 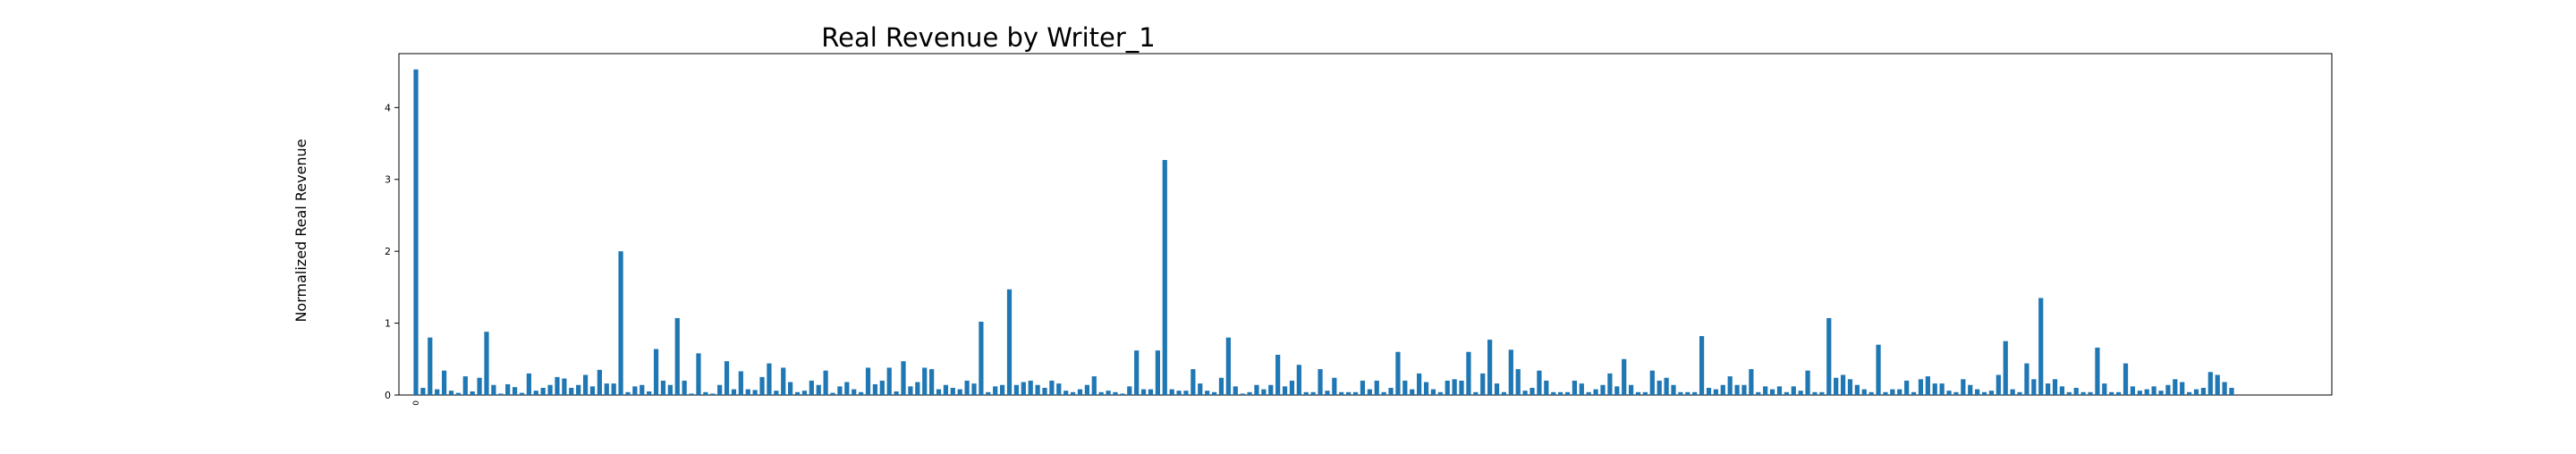 I want to click on y-tick-label: 1, so click(x=388, y=324).